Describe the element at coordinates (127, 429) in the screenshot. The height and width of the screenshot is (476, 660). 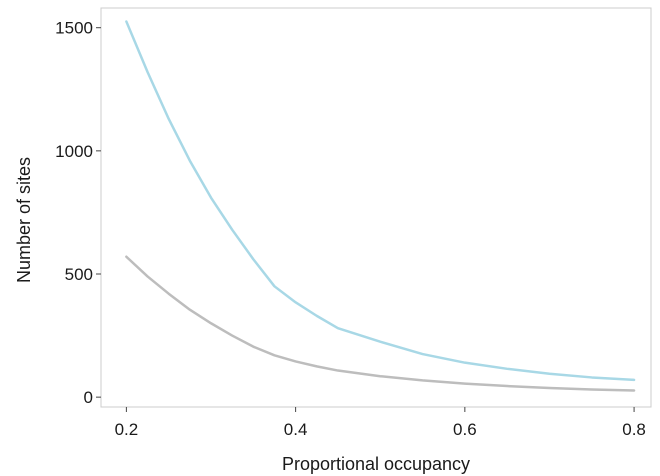
I see `x-tick-label: 0.2` at that location.